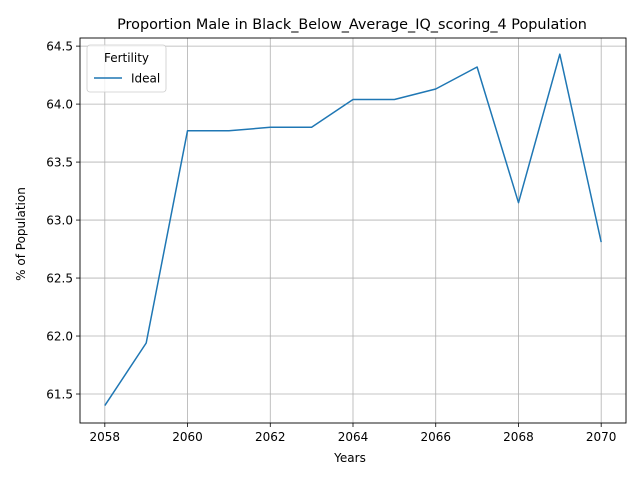 The width and height of the screenshot is (640, 480). I want to click on y-tick-label: 64.0, so click(59, 104).